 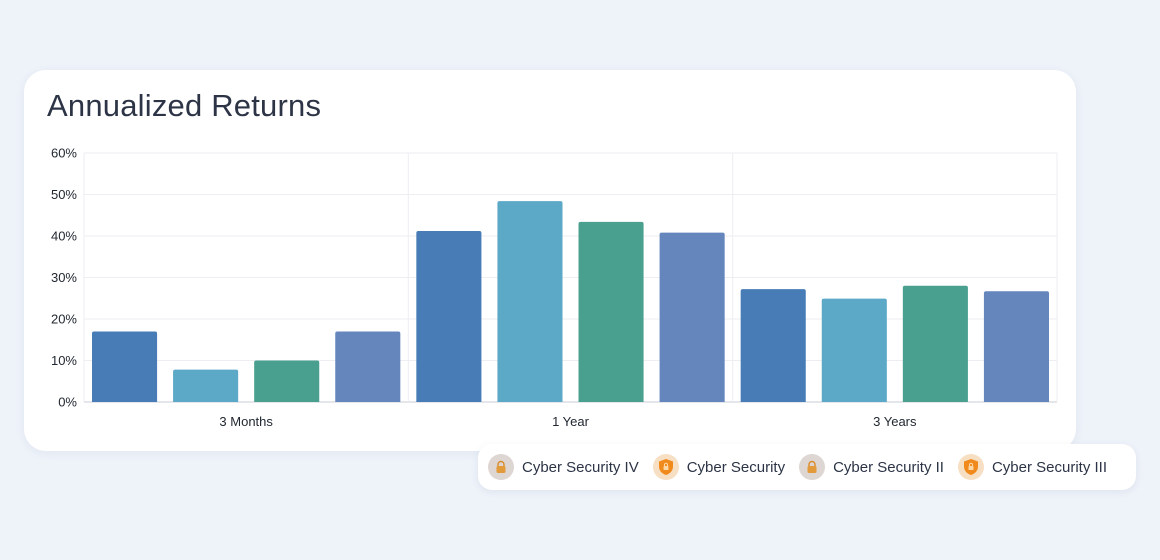 I want to click on legend-label: Cyber Security IV, so click(x=580, y=467).